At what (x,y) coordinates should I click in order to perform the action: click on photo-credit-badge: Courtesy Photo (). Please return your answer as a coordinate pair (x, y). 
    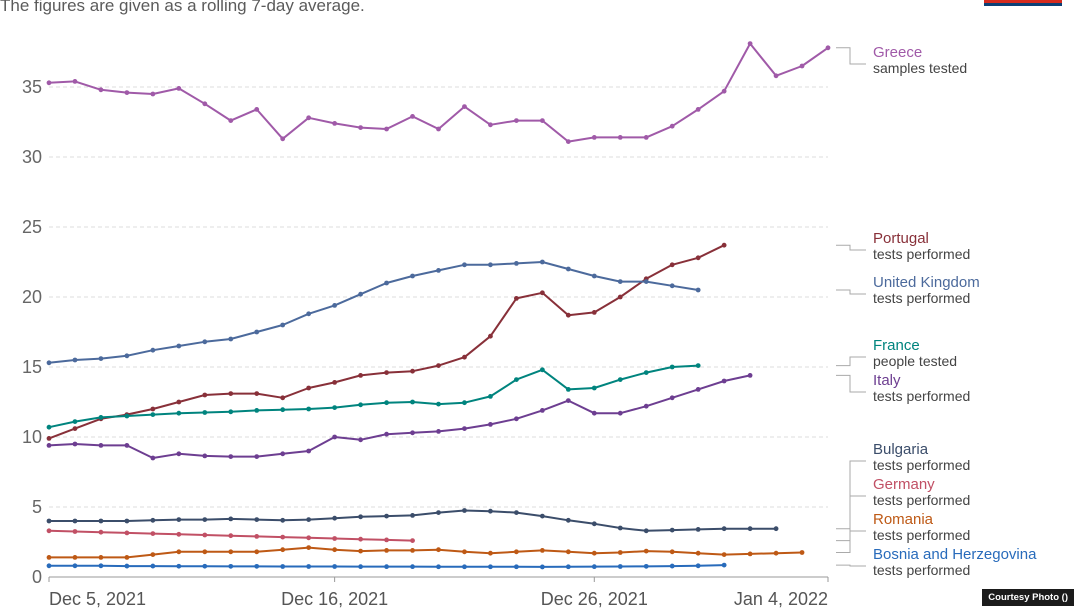
    Looking at the image, I should click on (1028, 597).